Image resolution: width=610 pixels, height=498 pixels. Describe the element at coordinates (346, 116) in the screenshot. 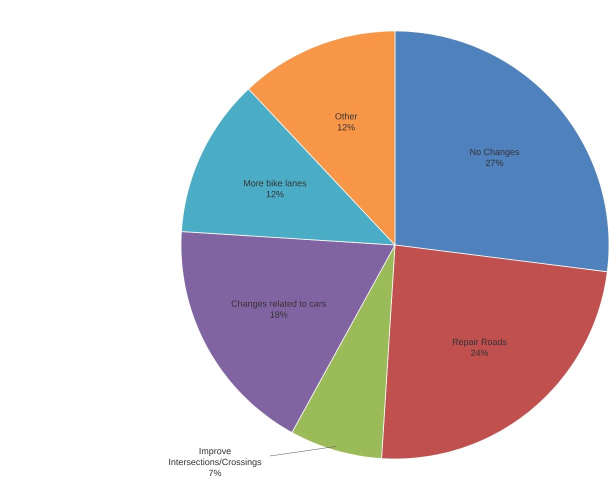

I see `slice-label: Other` at that location.